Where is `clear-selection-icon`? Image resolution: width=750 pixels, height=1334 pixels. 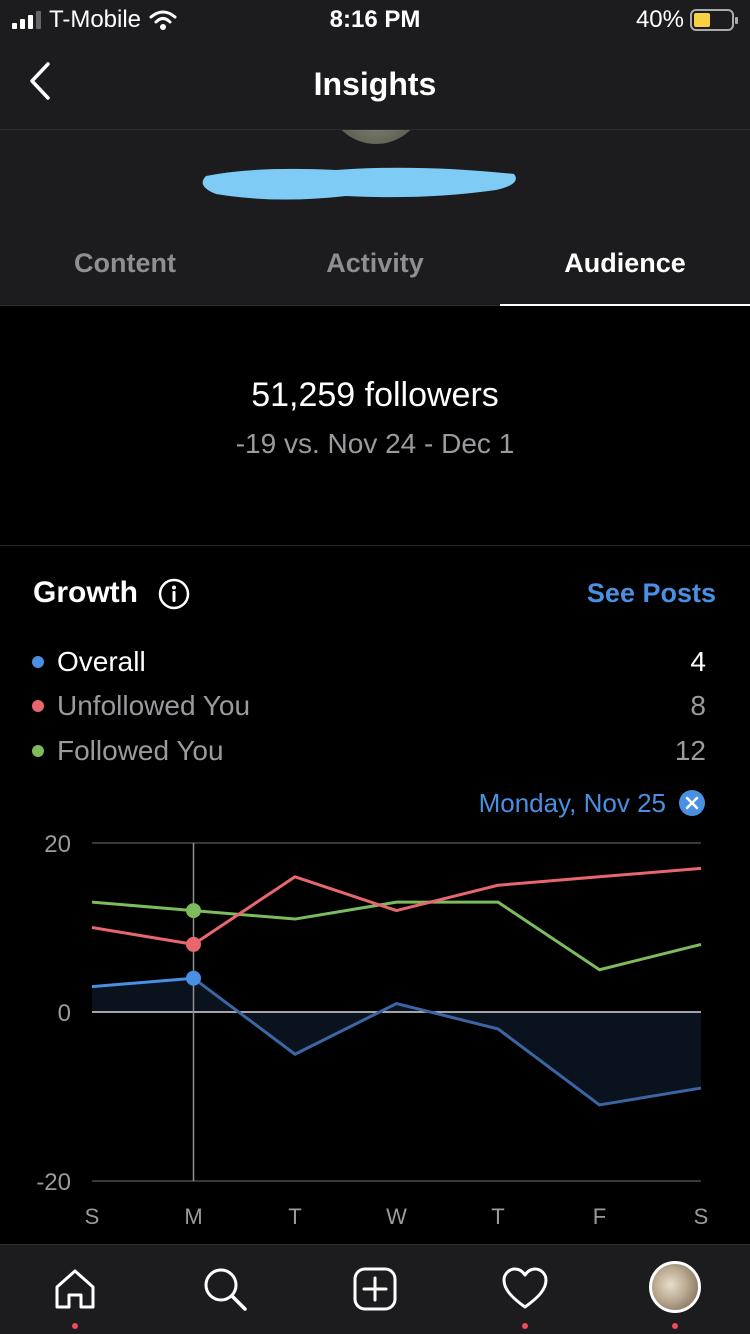
clear-selection-icon is located at coordinates (692, 803).